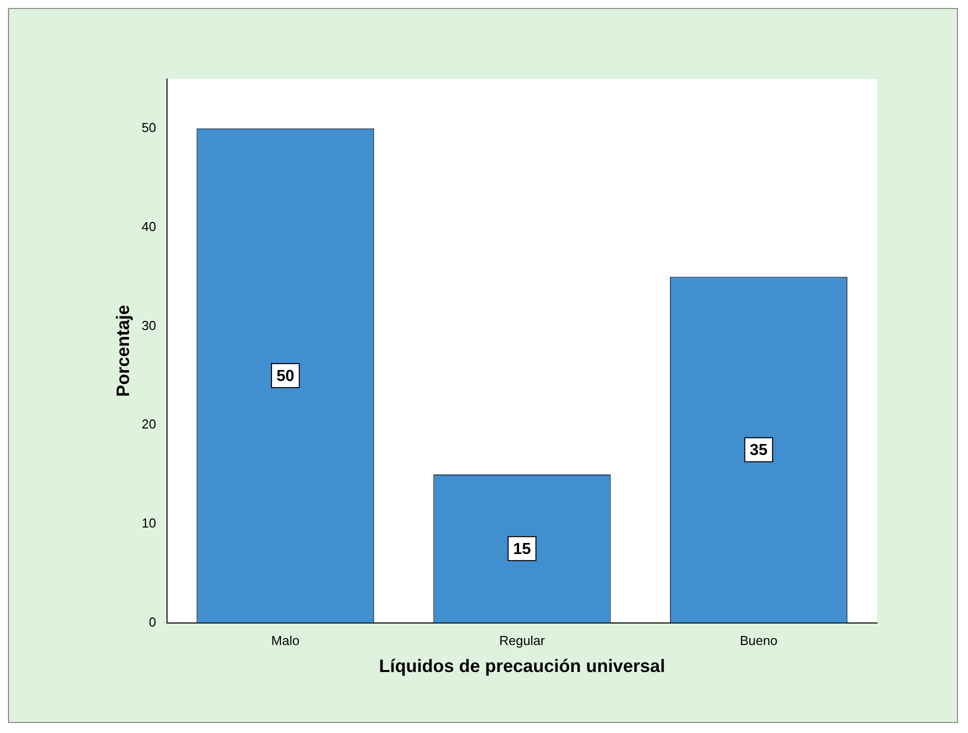  What do you see at coordinates (522, 549) in the screenshot?
I see `data-label: 15` at bounding box center [522, 549].